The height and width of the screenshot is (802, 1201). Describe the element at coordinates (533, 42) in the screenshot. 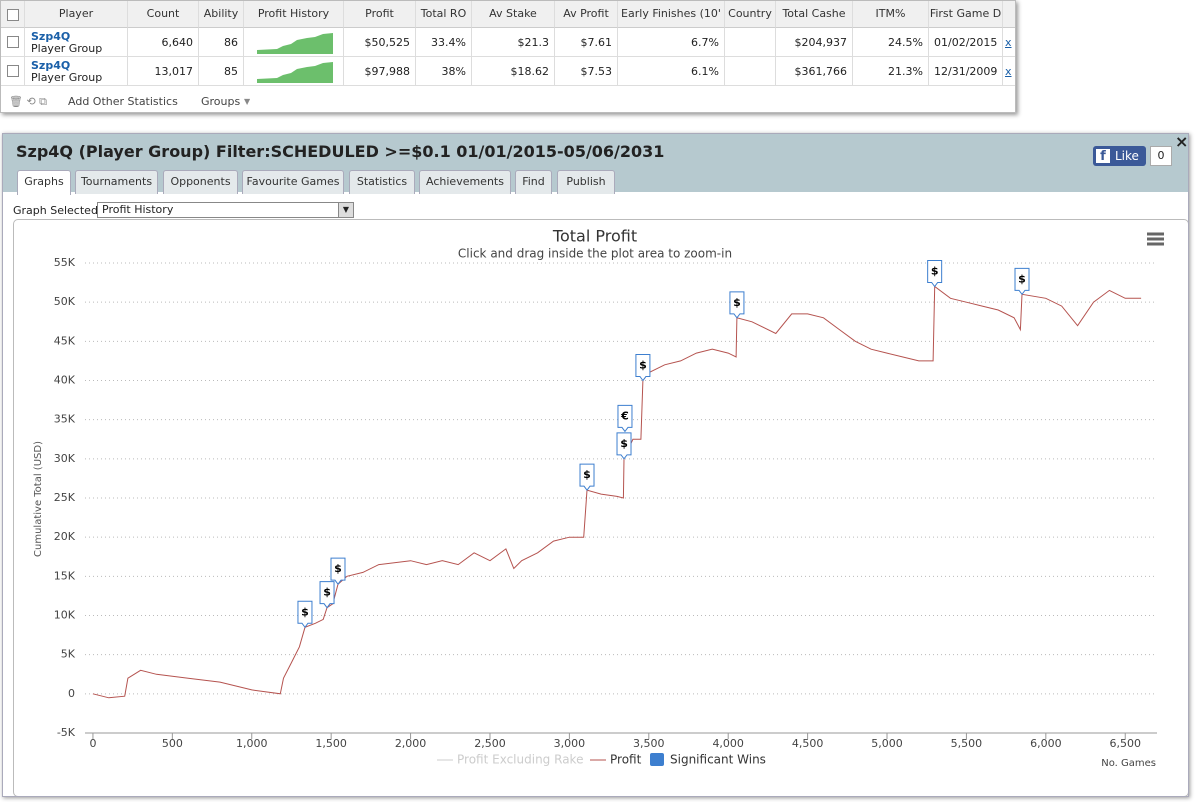

I see `cell-text: $21.3` at that location.